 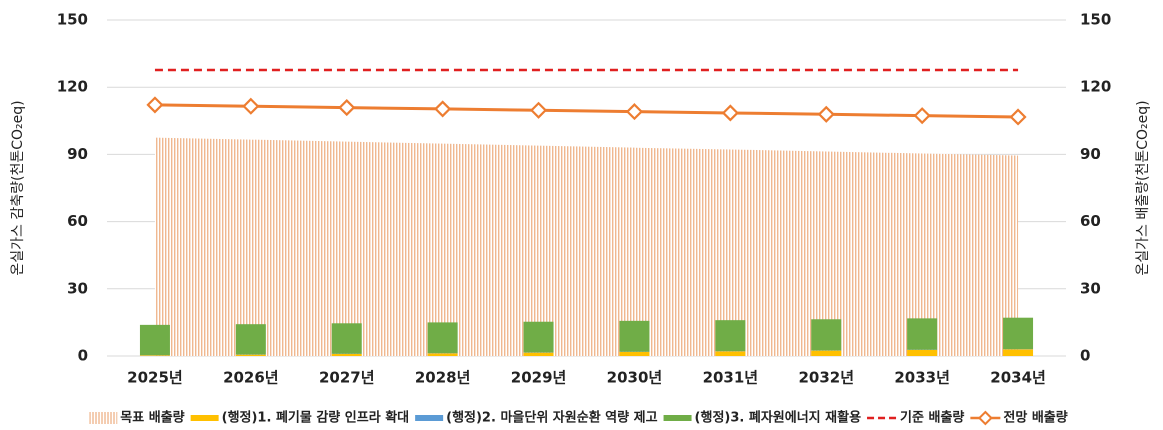 What do you see at coordinates (1035, 418) in the screenshot?
I see `legend-label: 전망 배출량` at bounding box center [1035, 418].